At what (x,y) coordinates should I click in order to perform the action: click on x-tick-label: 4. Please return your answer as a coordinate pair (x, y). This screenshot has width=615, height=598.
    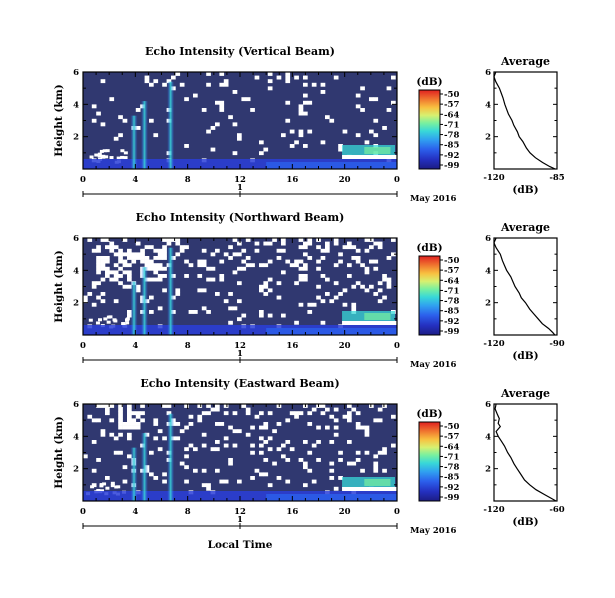
    Looking at the image, I should click on (135, 180).